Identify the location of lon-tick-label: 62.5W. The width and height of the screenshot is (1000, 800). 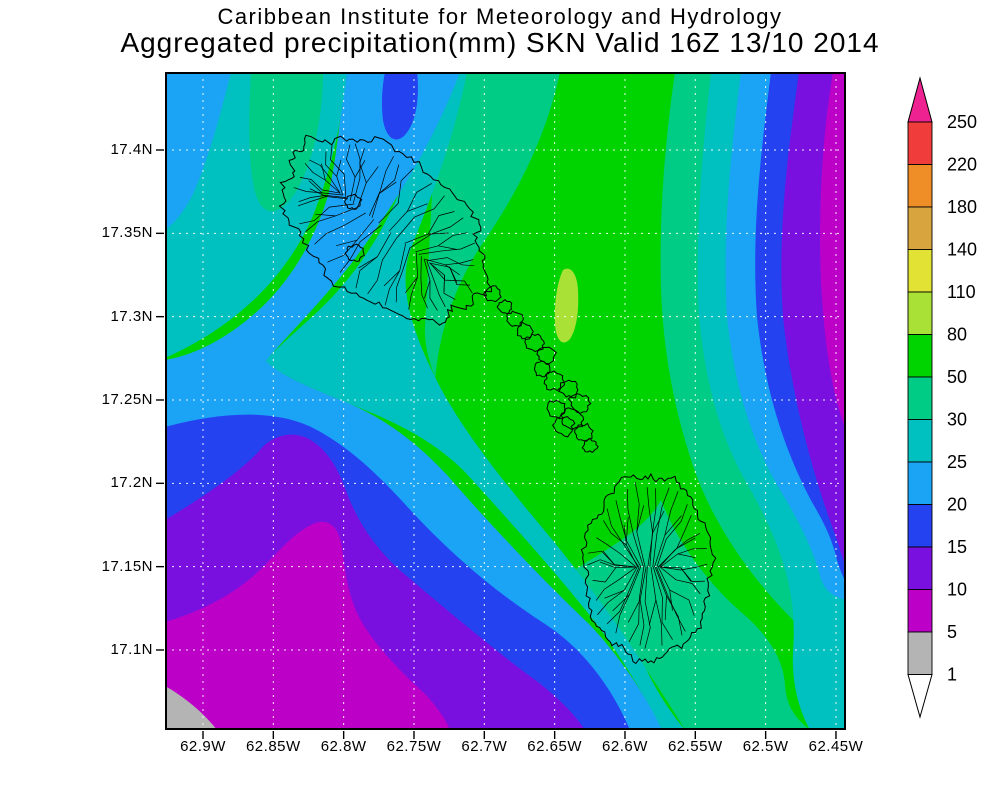
(765, 746).